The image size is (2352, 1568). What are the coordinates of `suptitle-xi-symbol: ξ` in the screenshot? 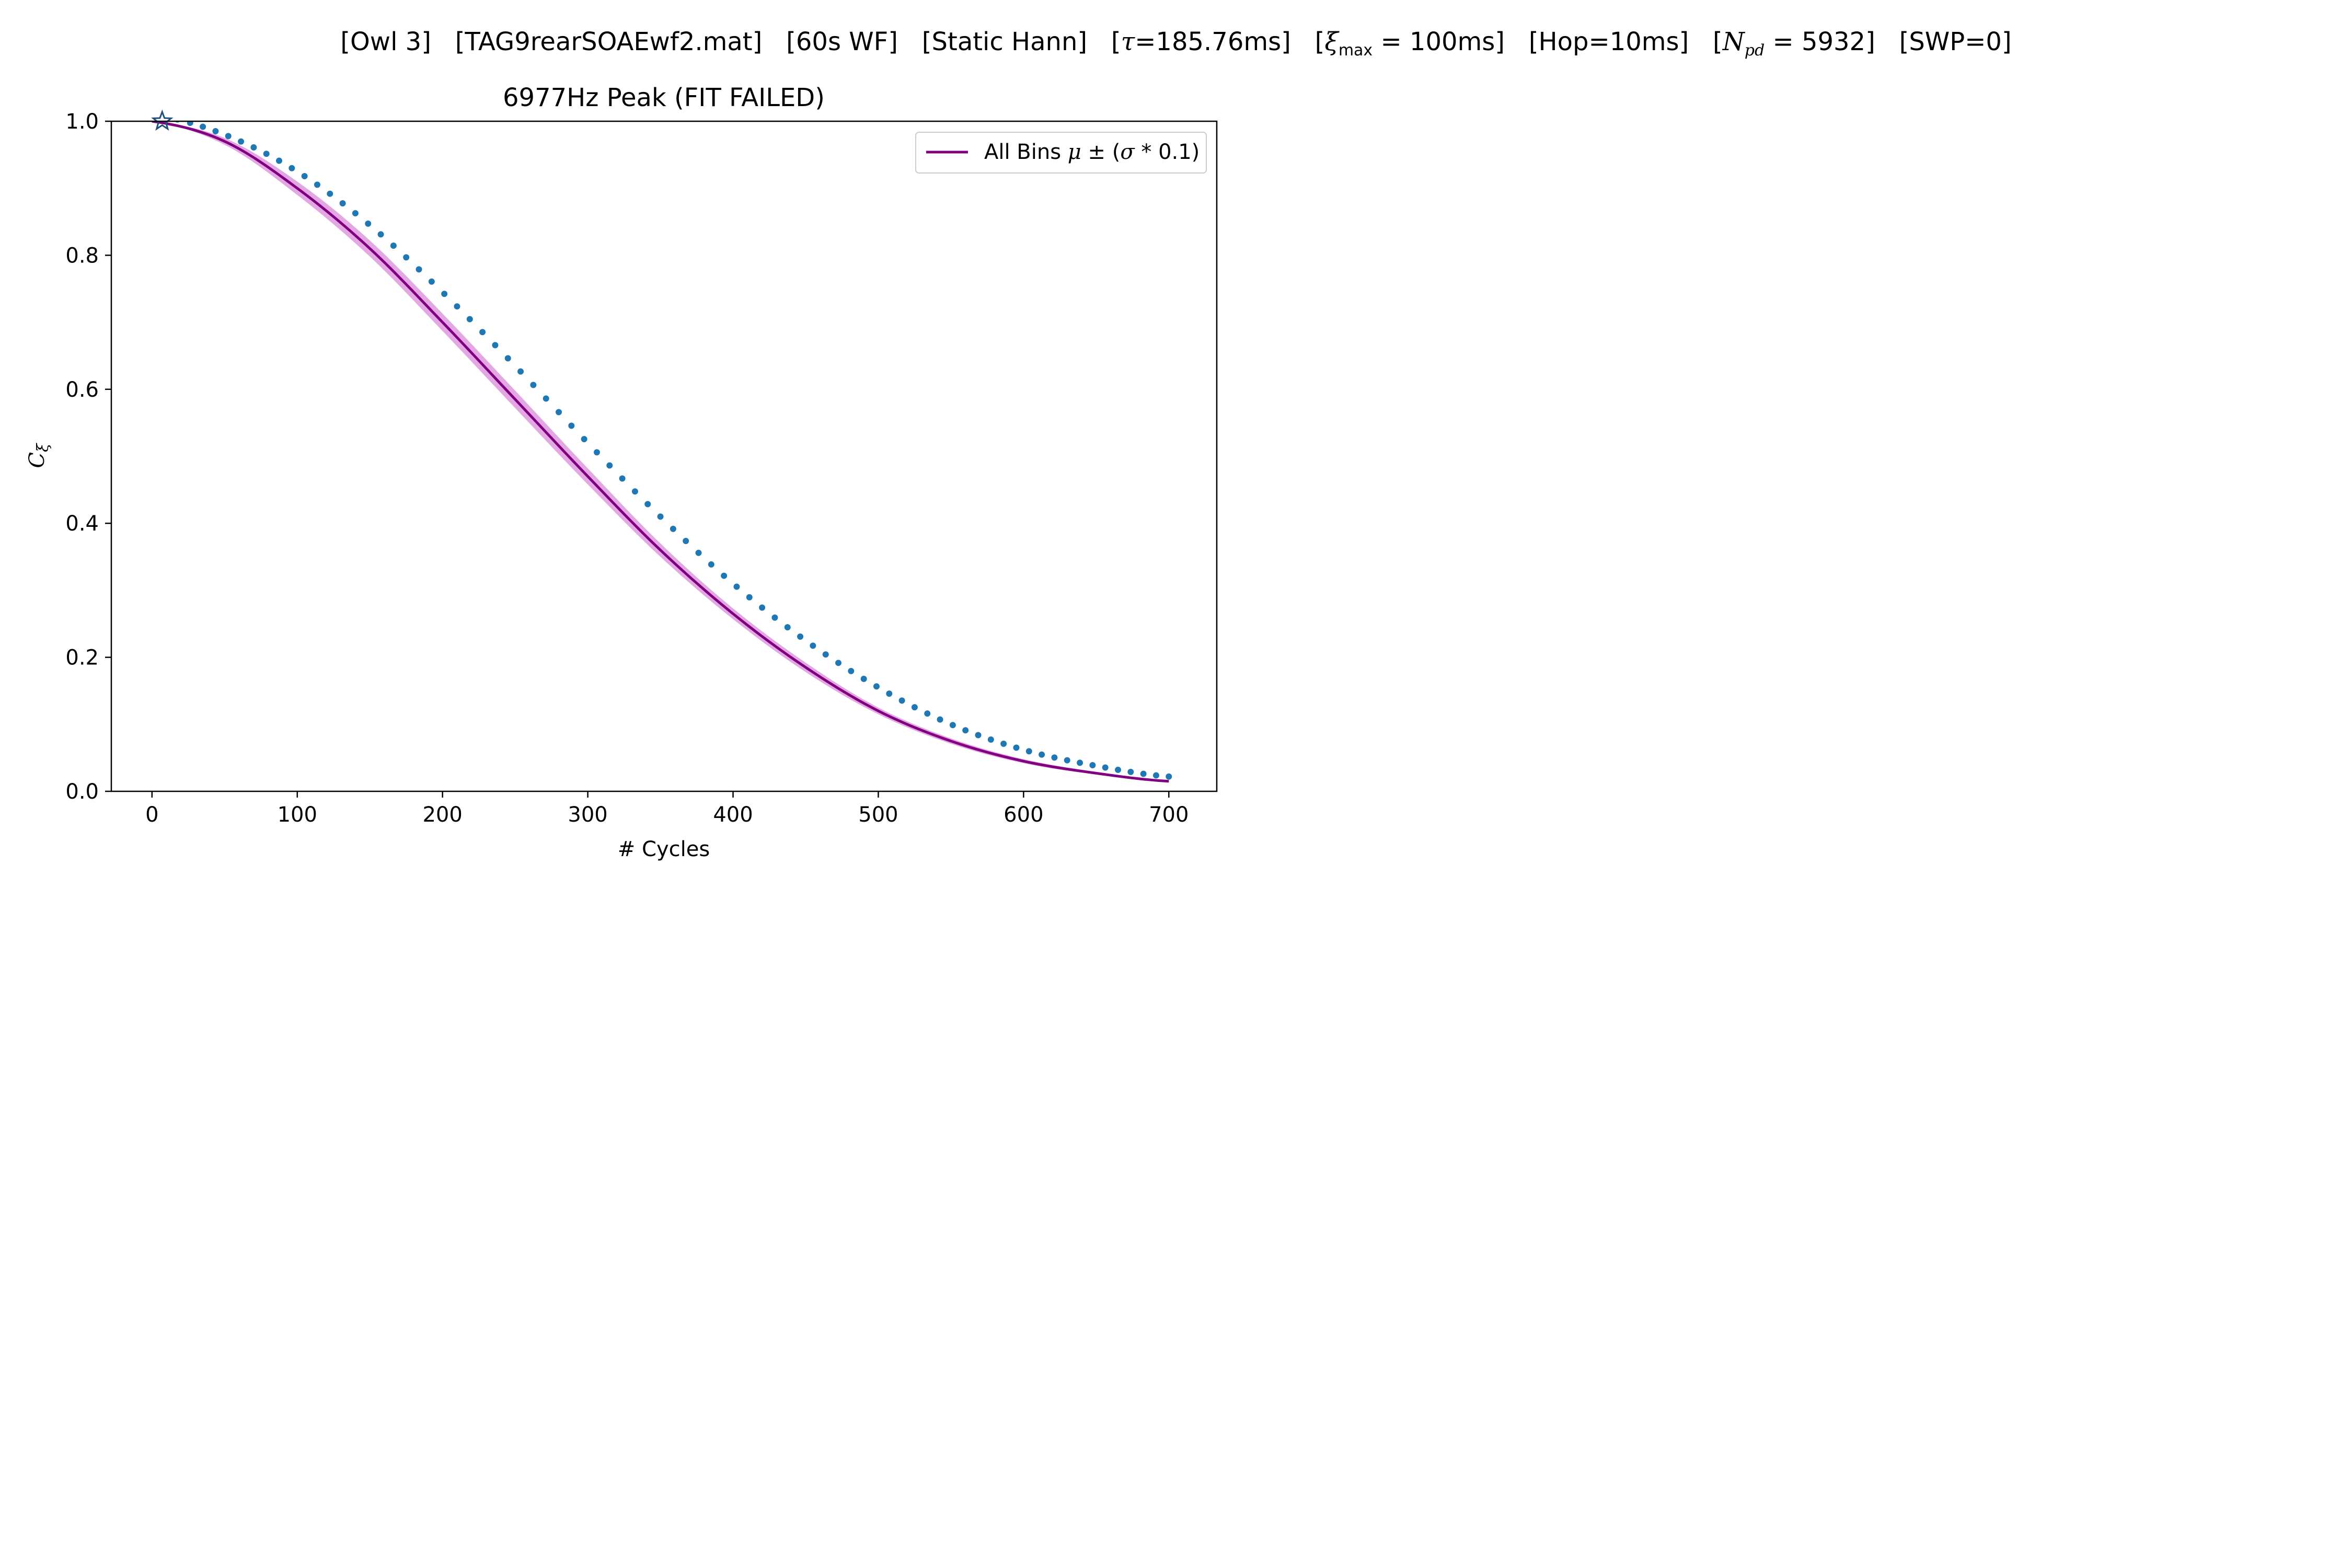 It's located at (1332, 41).